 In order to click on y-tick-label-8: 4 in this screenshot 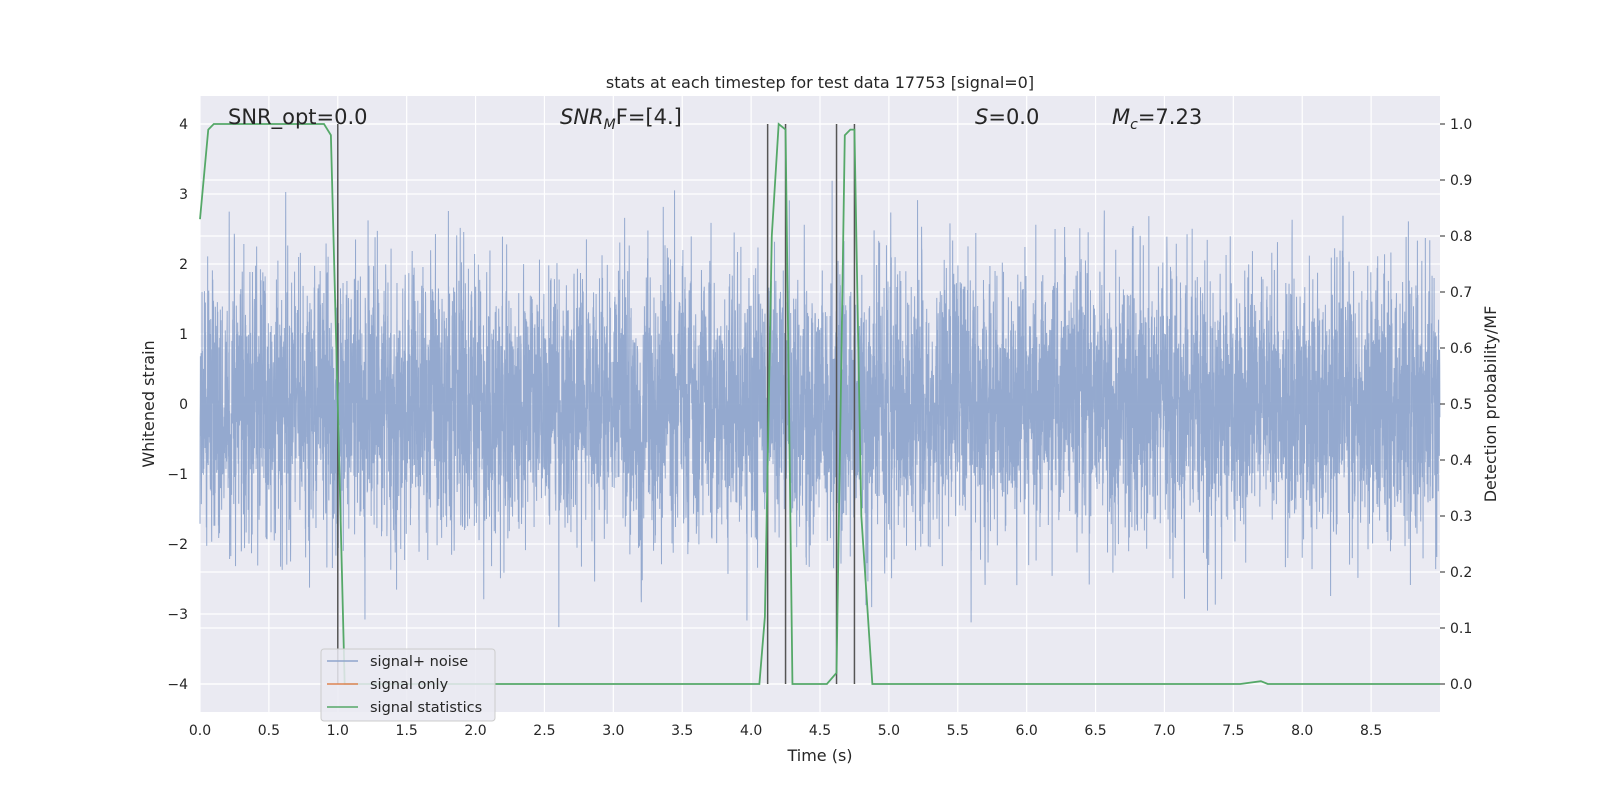, I will do `click(183, 125)`.